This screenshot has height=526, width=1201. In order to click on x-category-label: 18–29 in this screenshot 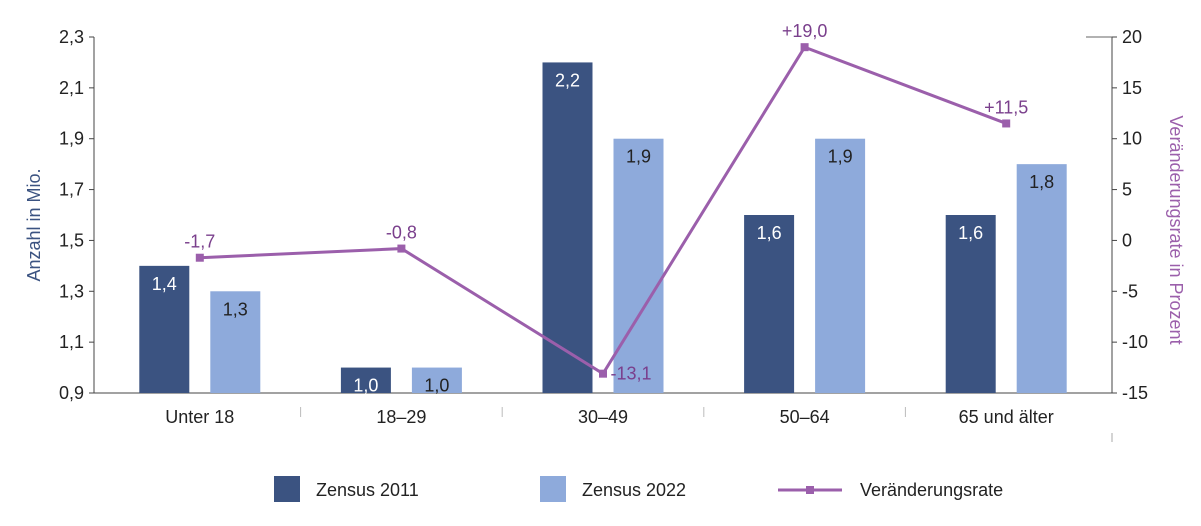, I will do `click(401, 417)`.